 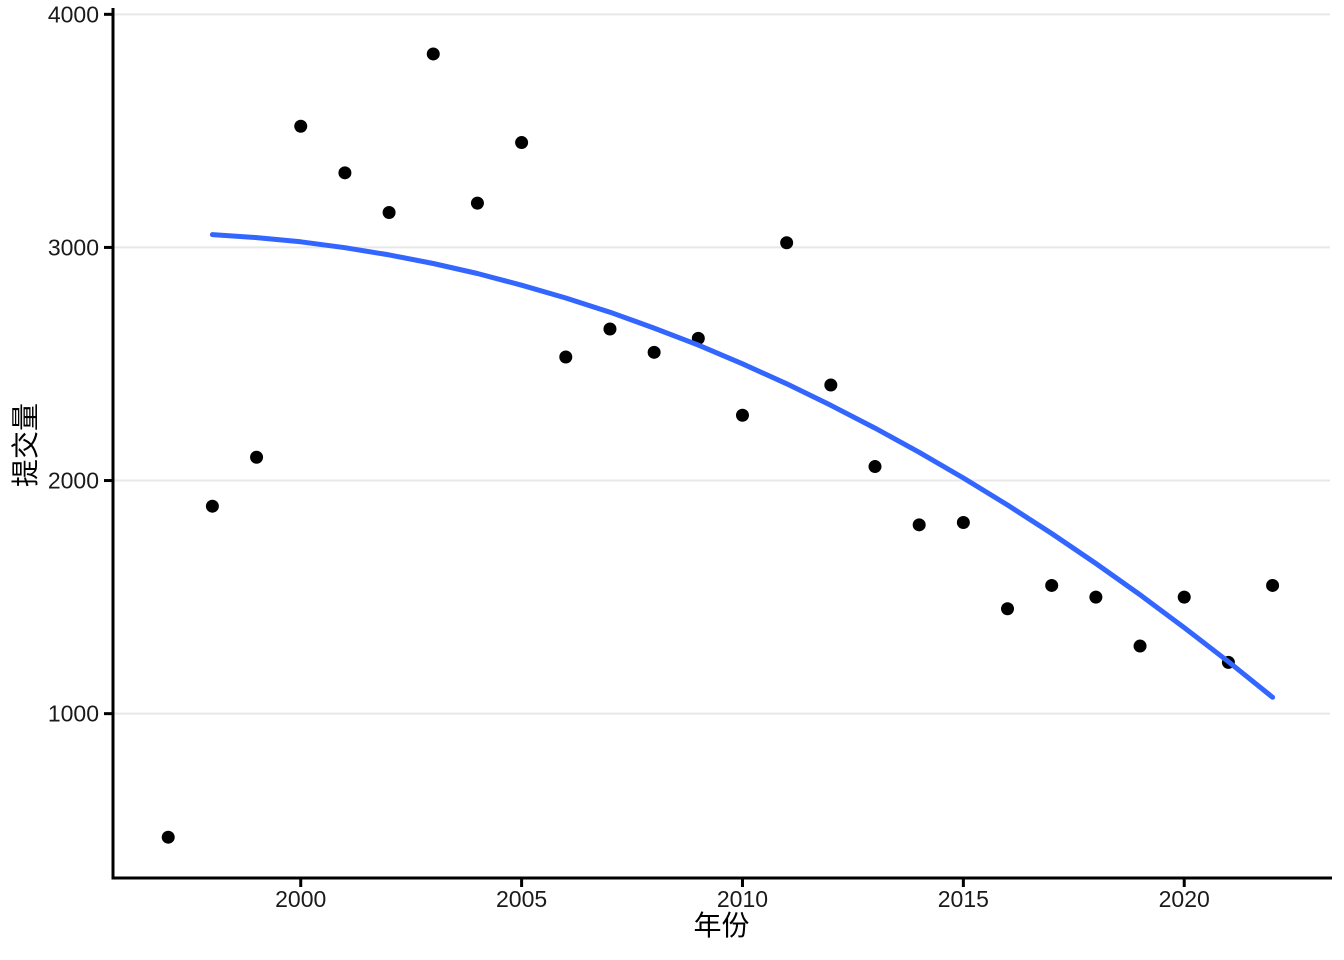 What do you see at coordinates (73, 247) in the screenshot?
I see `y-tick-label: 3000` at bounding box center [73, 247].